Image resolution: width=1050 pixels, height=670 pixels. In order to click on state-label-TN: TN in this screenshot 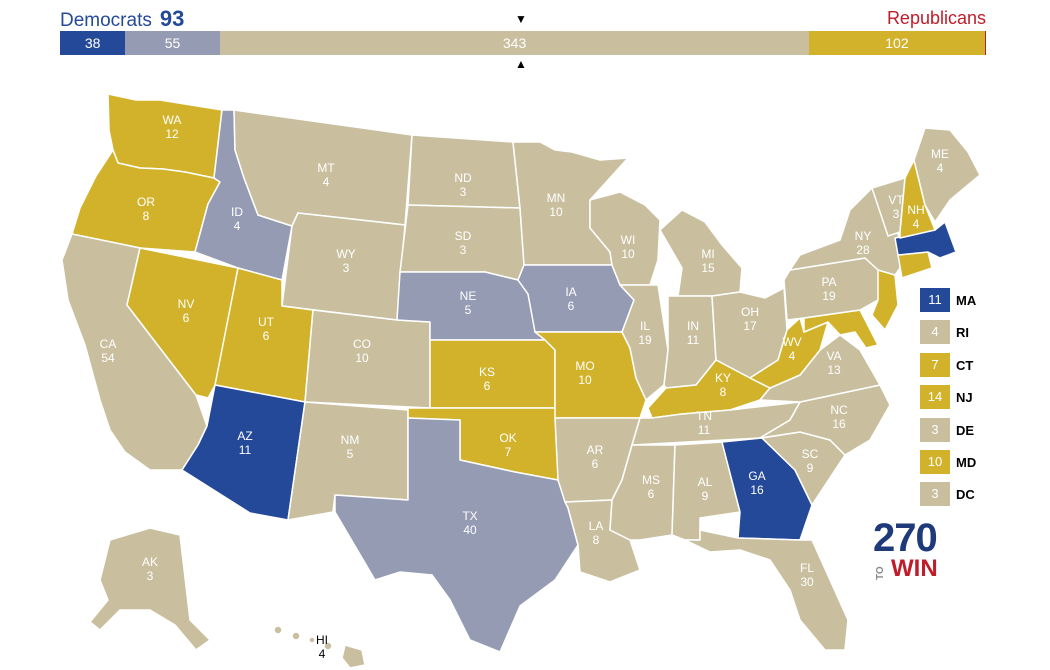, I will do `click(704, 416)`.